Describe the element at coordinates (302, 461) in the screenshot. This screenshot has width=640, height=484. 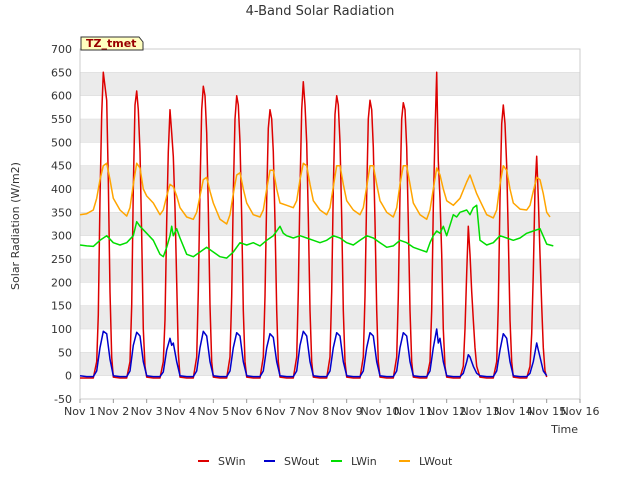
I see `legend-label: SWout` at that location.